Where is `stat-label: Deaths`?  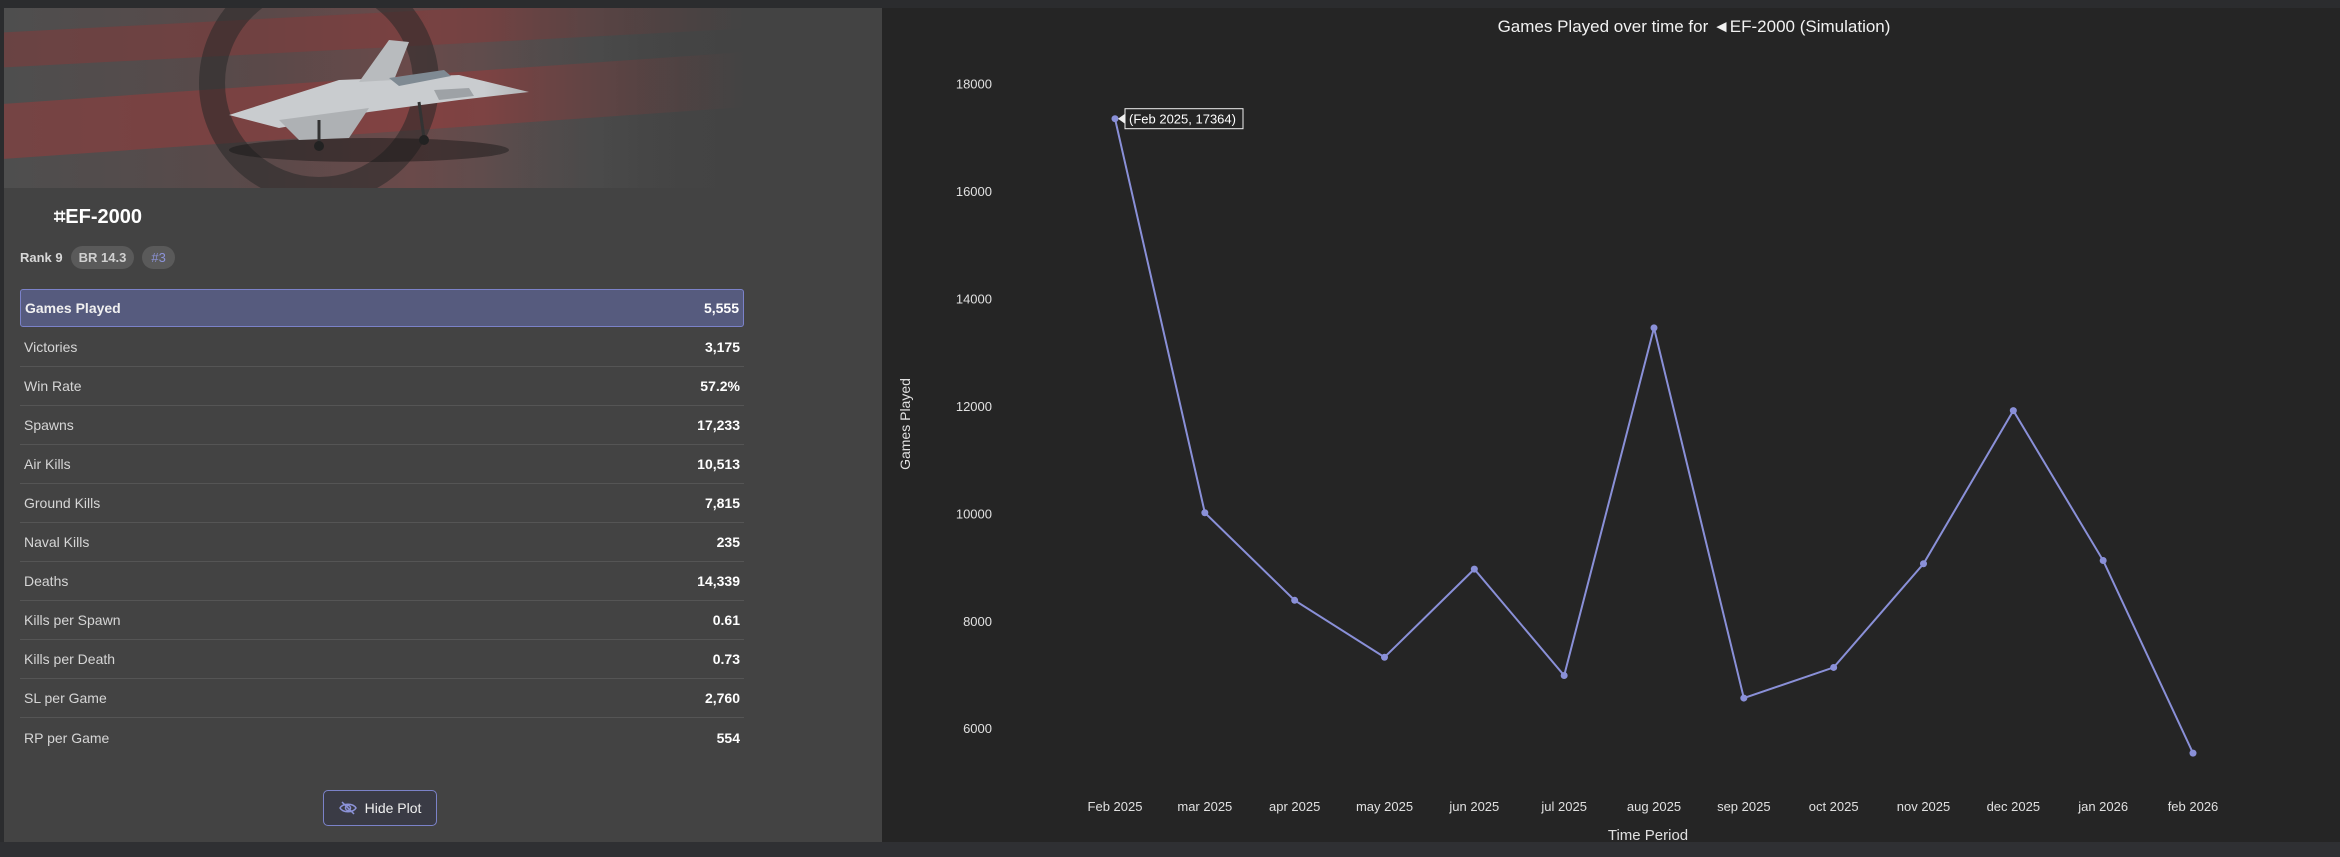
stat-label: Deaths is located at coordinates (46, 581).